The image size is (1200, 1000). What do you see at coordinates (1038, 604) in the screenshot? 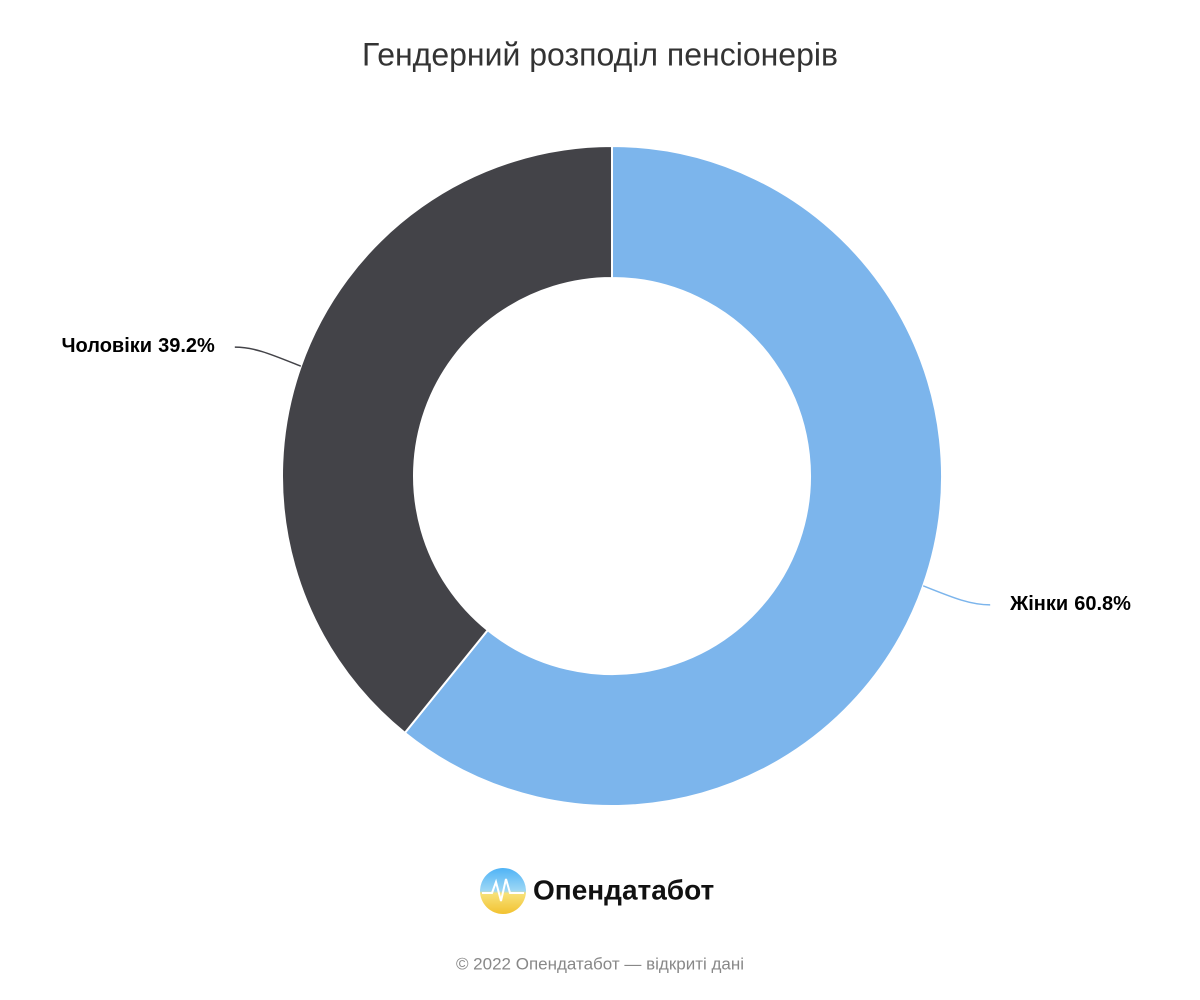
I see `category-label: Жінки` at bounding box center [1038, 604].